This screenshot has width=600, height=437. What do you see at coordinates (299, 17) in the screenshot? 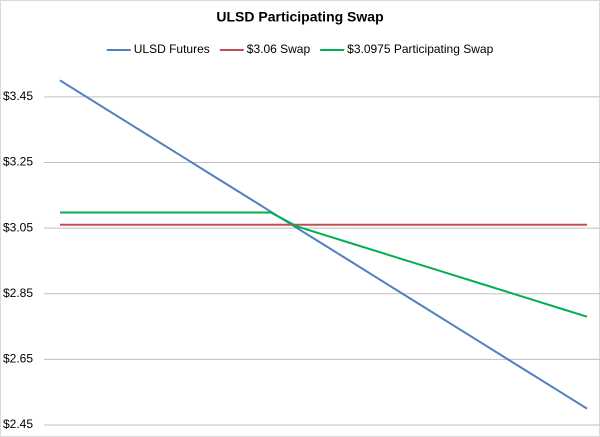
I see `chart-title: ULSD Participating Swap` at bounding box center [299, 17].